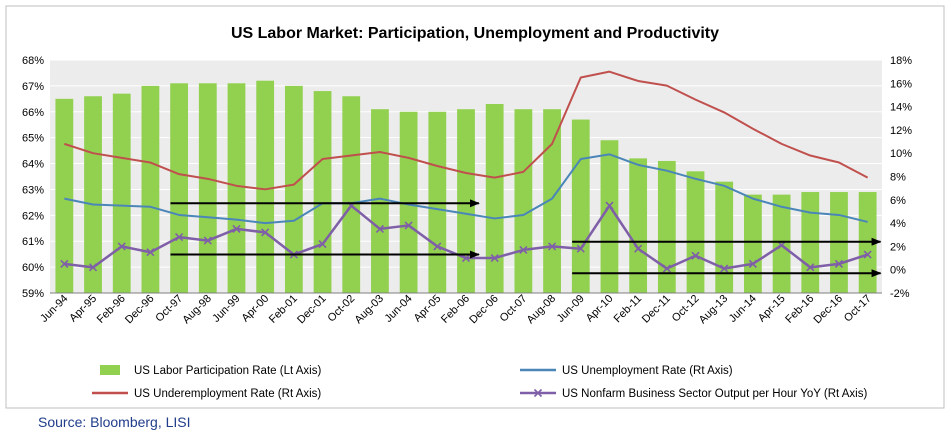 The width and height of the screenshot is (950, 442). What do you see at coordinates (901, 61) in the screenshot?
I see `right-tick-label: 18%` at bounding box center [901, 61].